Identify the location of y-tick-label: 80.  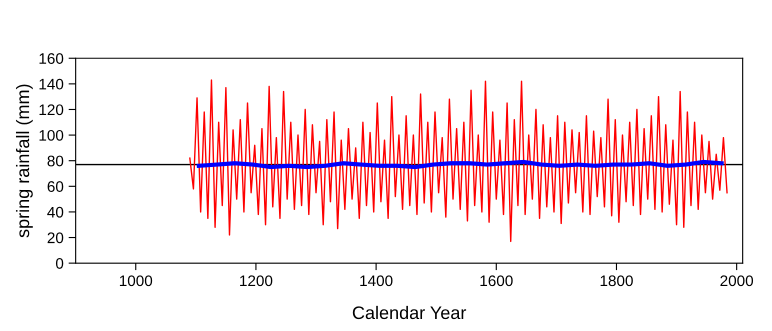
(56, 161).